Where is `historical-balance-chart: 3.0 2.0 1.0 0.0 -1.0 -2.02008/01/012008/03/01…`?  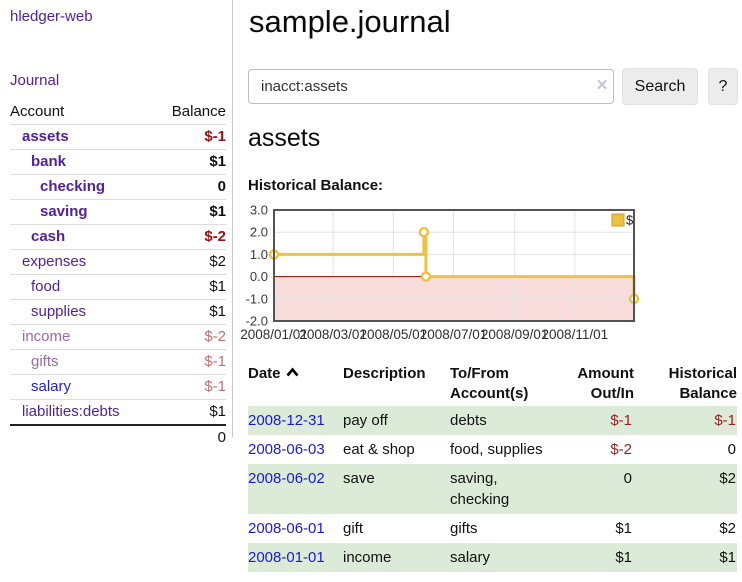
historical-balance-chart: 3.0 2.0 1.0 0.0 -1.0 -2.02008/01/012008/03/01… is located at coordinates (440, 272).